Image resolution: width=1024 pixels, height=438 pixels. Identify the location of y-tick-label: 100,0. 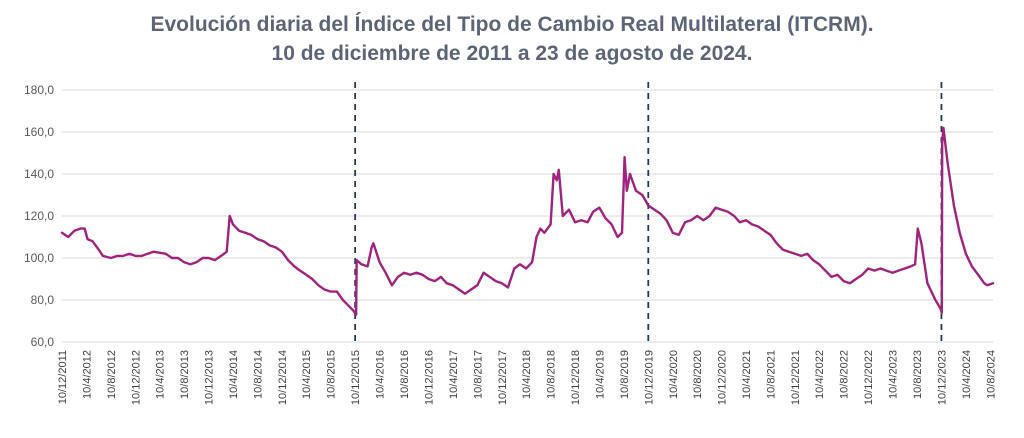
(39, 258).